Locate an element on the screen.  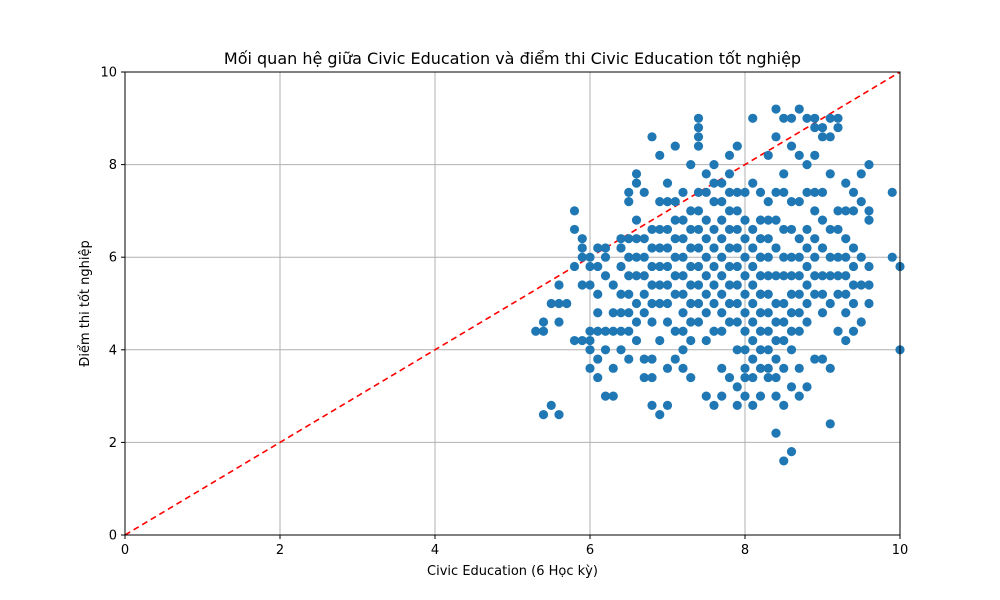
y-tick-label: 0 is located at coordinates (113, 536).